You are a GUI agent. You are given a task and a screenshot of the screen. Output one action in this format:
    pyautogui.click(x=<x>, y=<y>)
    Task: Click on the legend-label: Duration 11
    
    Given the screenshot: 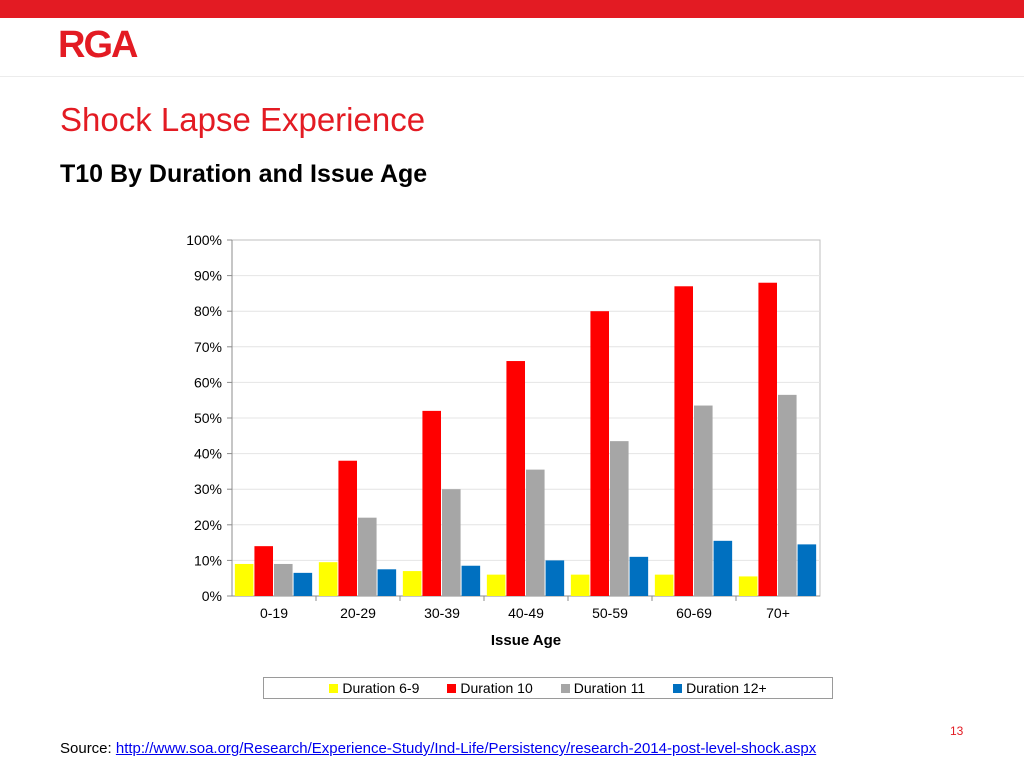 What is the action you would take?
    pyautogui.click(x=609, y=688)
    